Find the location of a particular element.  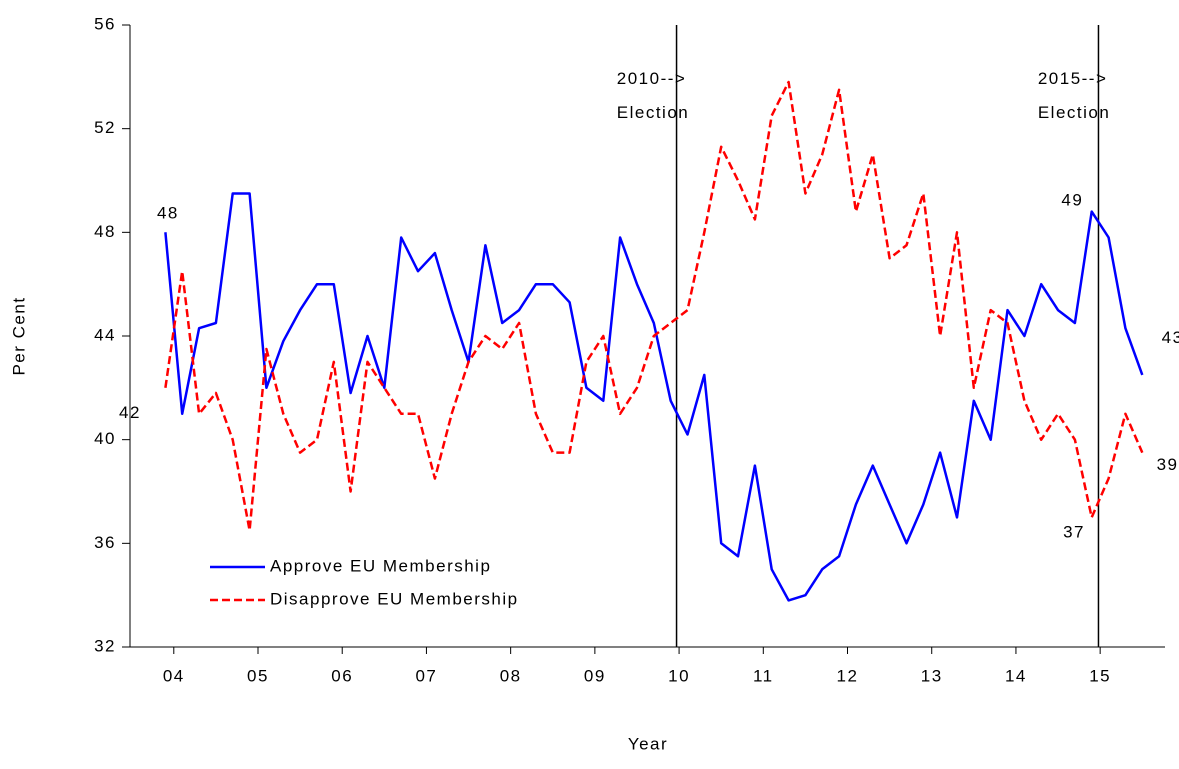

x-tick-label: 10 is located at coordinates (679, 675).